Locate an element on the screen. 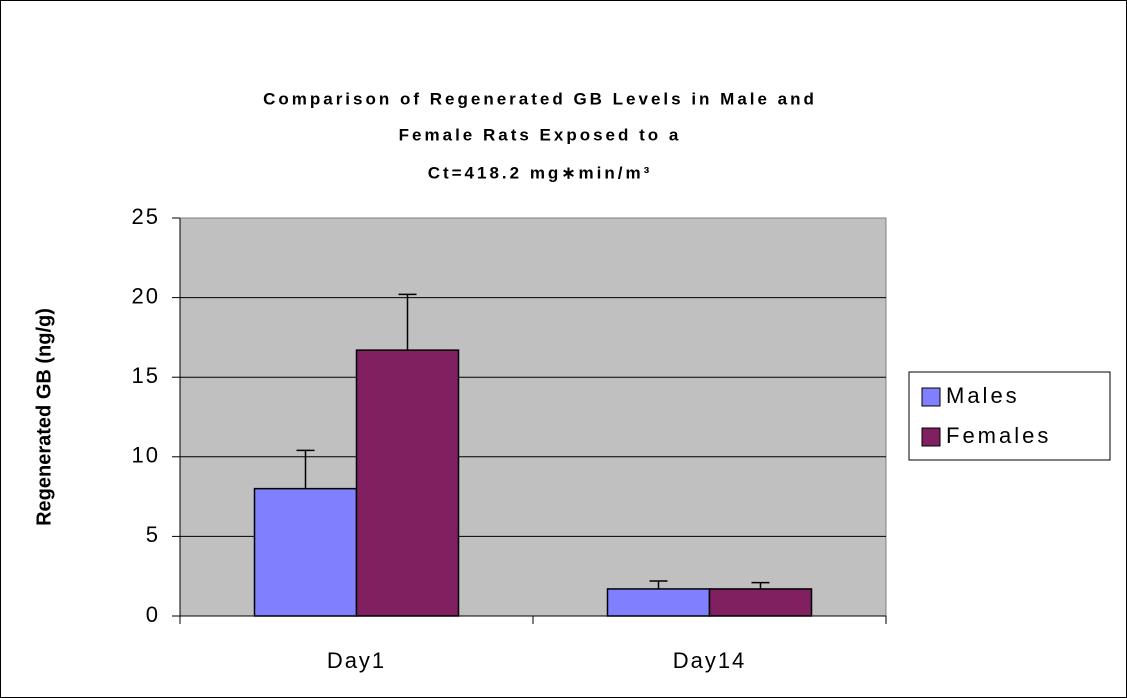 The width and height of the screenshot is (1127, 698). x-tick-label: Day14 is located at coordinates (710, 660).